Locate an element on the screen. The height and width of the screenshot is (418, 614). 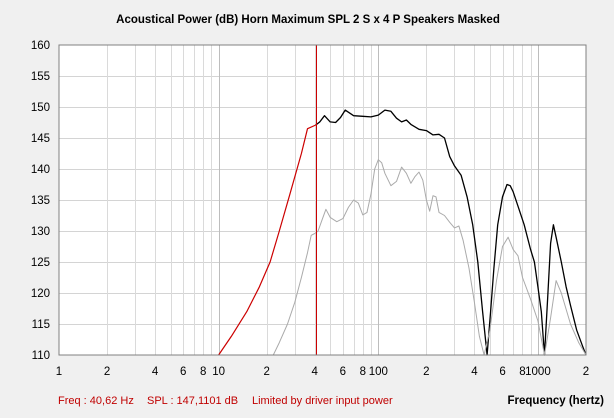
y-axis-ticks: 160 155 150 145 140 135 130 125 120 115 110 is located at coordinates (40, 201).